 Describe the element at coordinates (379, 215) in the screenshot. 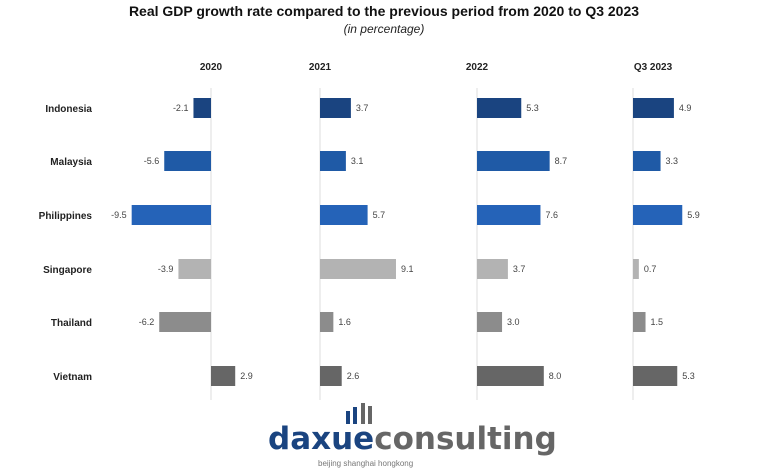

I see `data-label: 5.7` at that location.